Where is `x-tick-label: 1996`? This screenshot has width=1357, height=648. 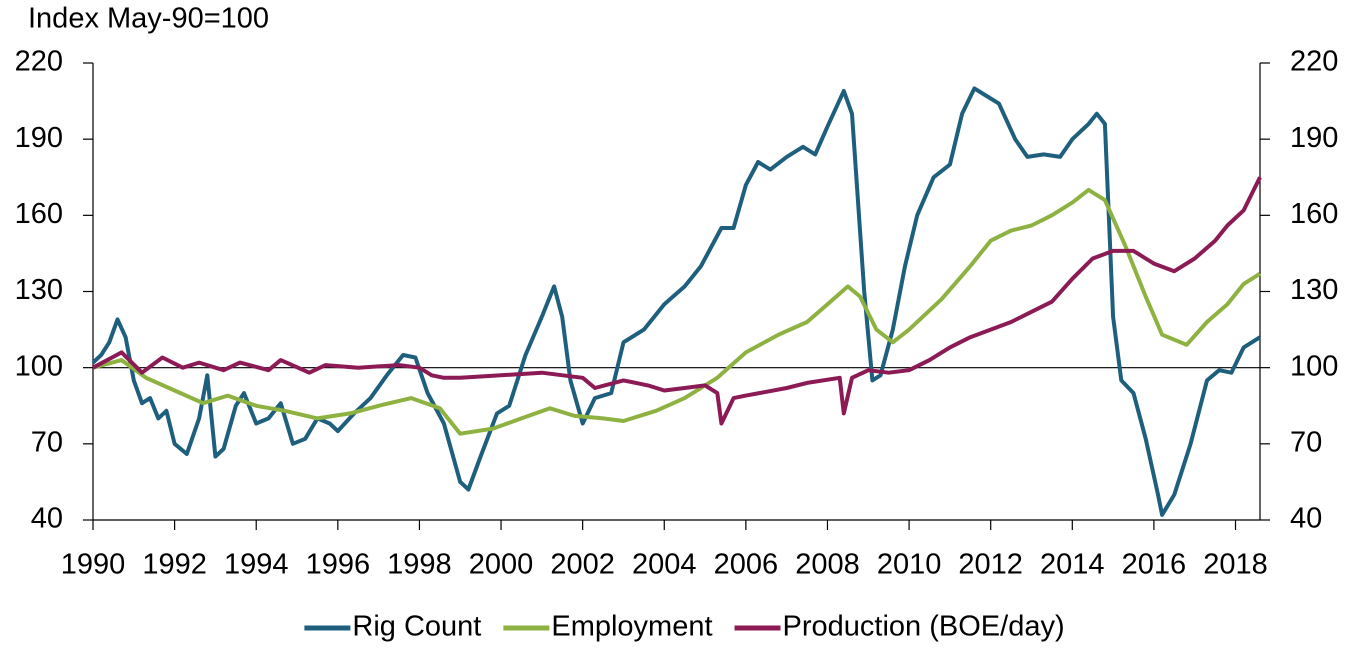 x-tick-label: 1996 is located at coordinates (338, 565).